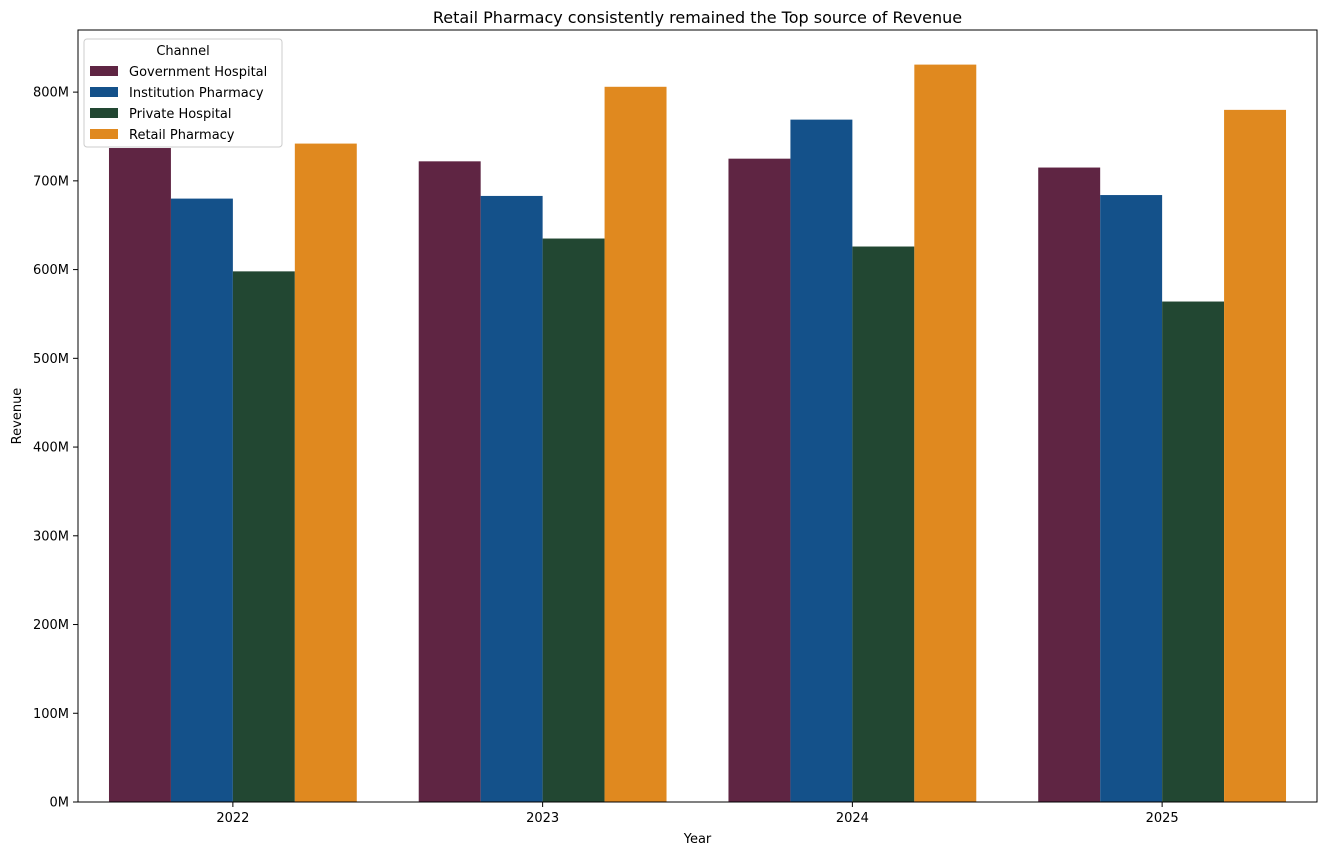 This screenshot has width=1327, height=859. I want to click on y-tick-label: 0M, so click(60, 803).